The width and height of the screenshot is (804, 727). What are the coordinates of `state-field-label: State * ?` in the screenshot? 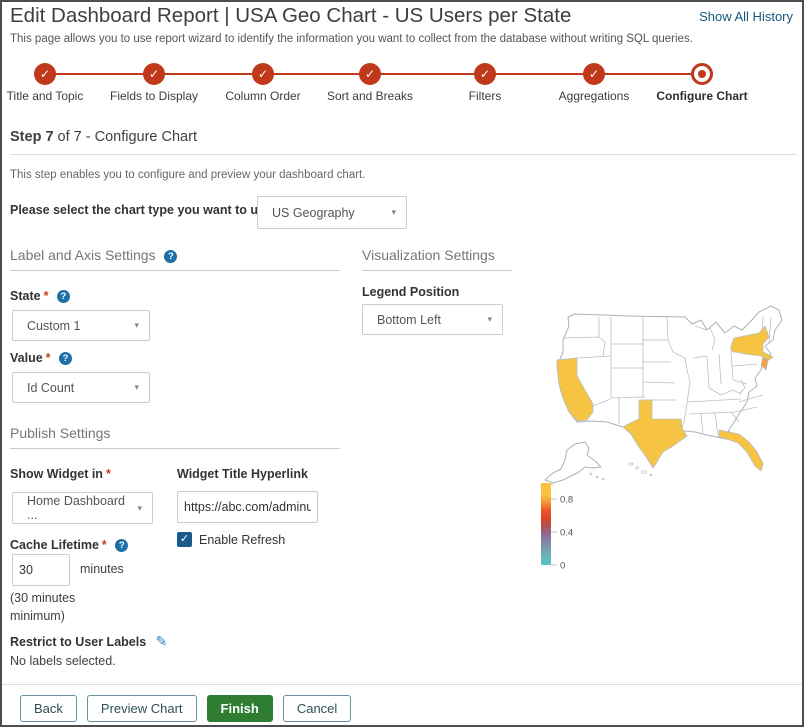 It's located at (40, 296).